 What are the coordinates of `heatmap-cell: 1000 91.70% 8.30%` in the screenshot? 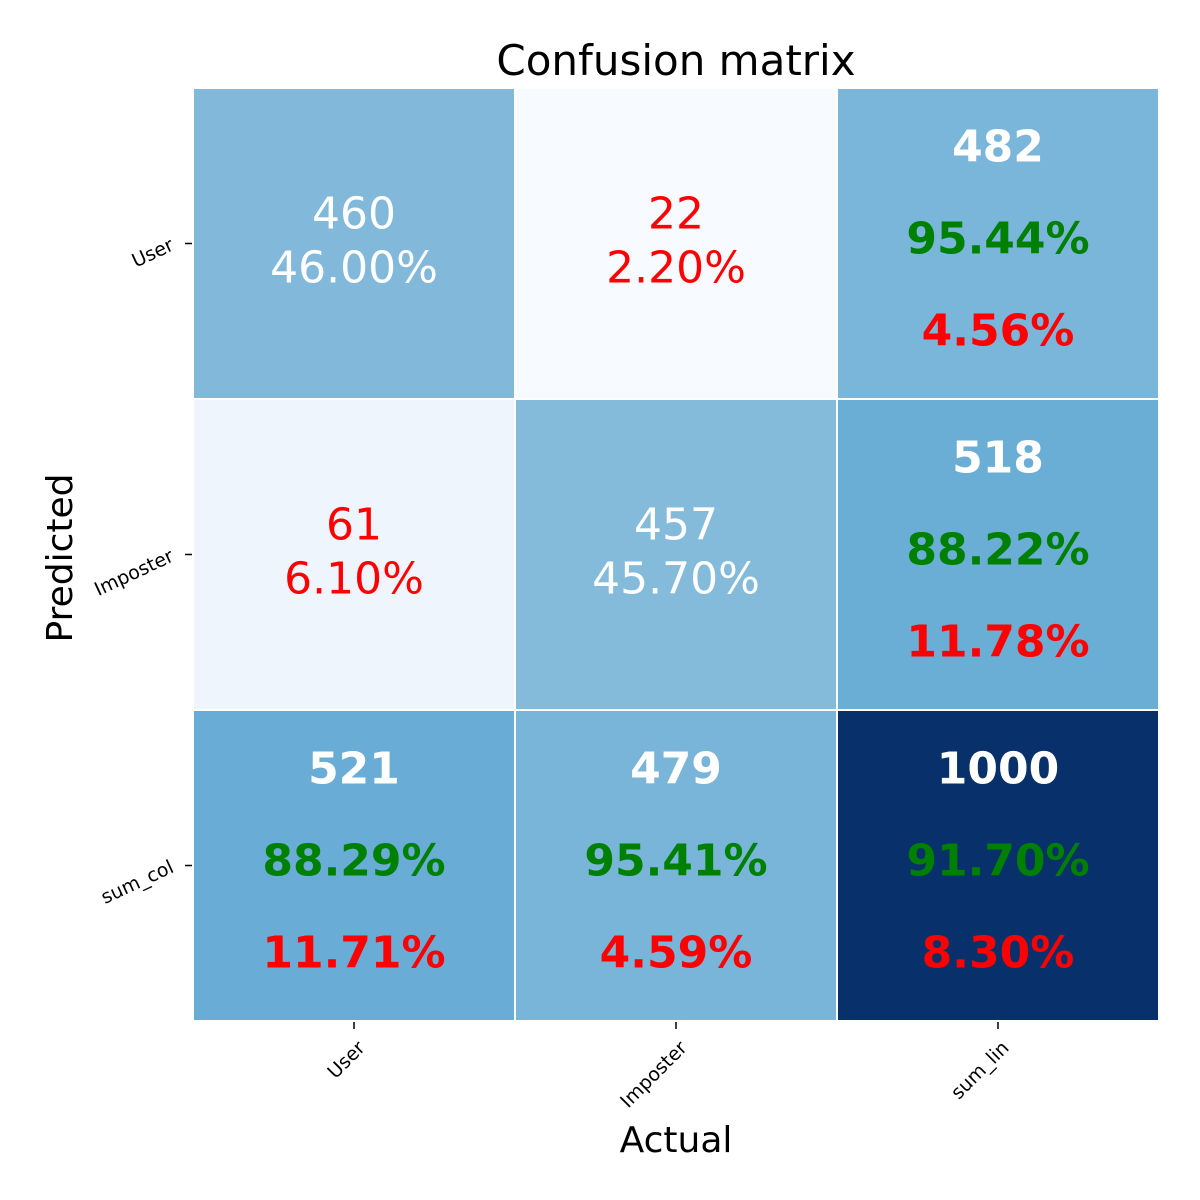 It's located at (998, 865).